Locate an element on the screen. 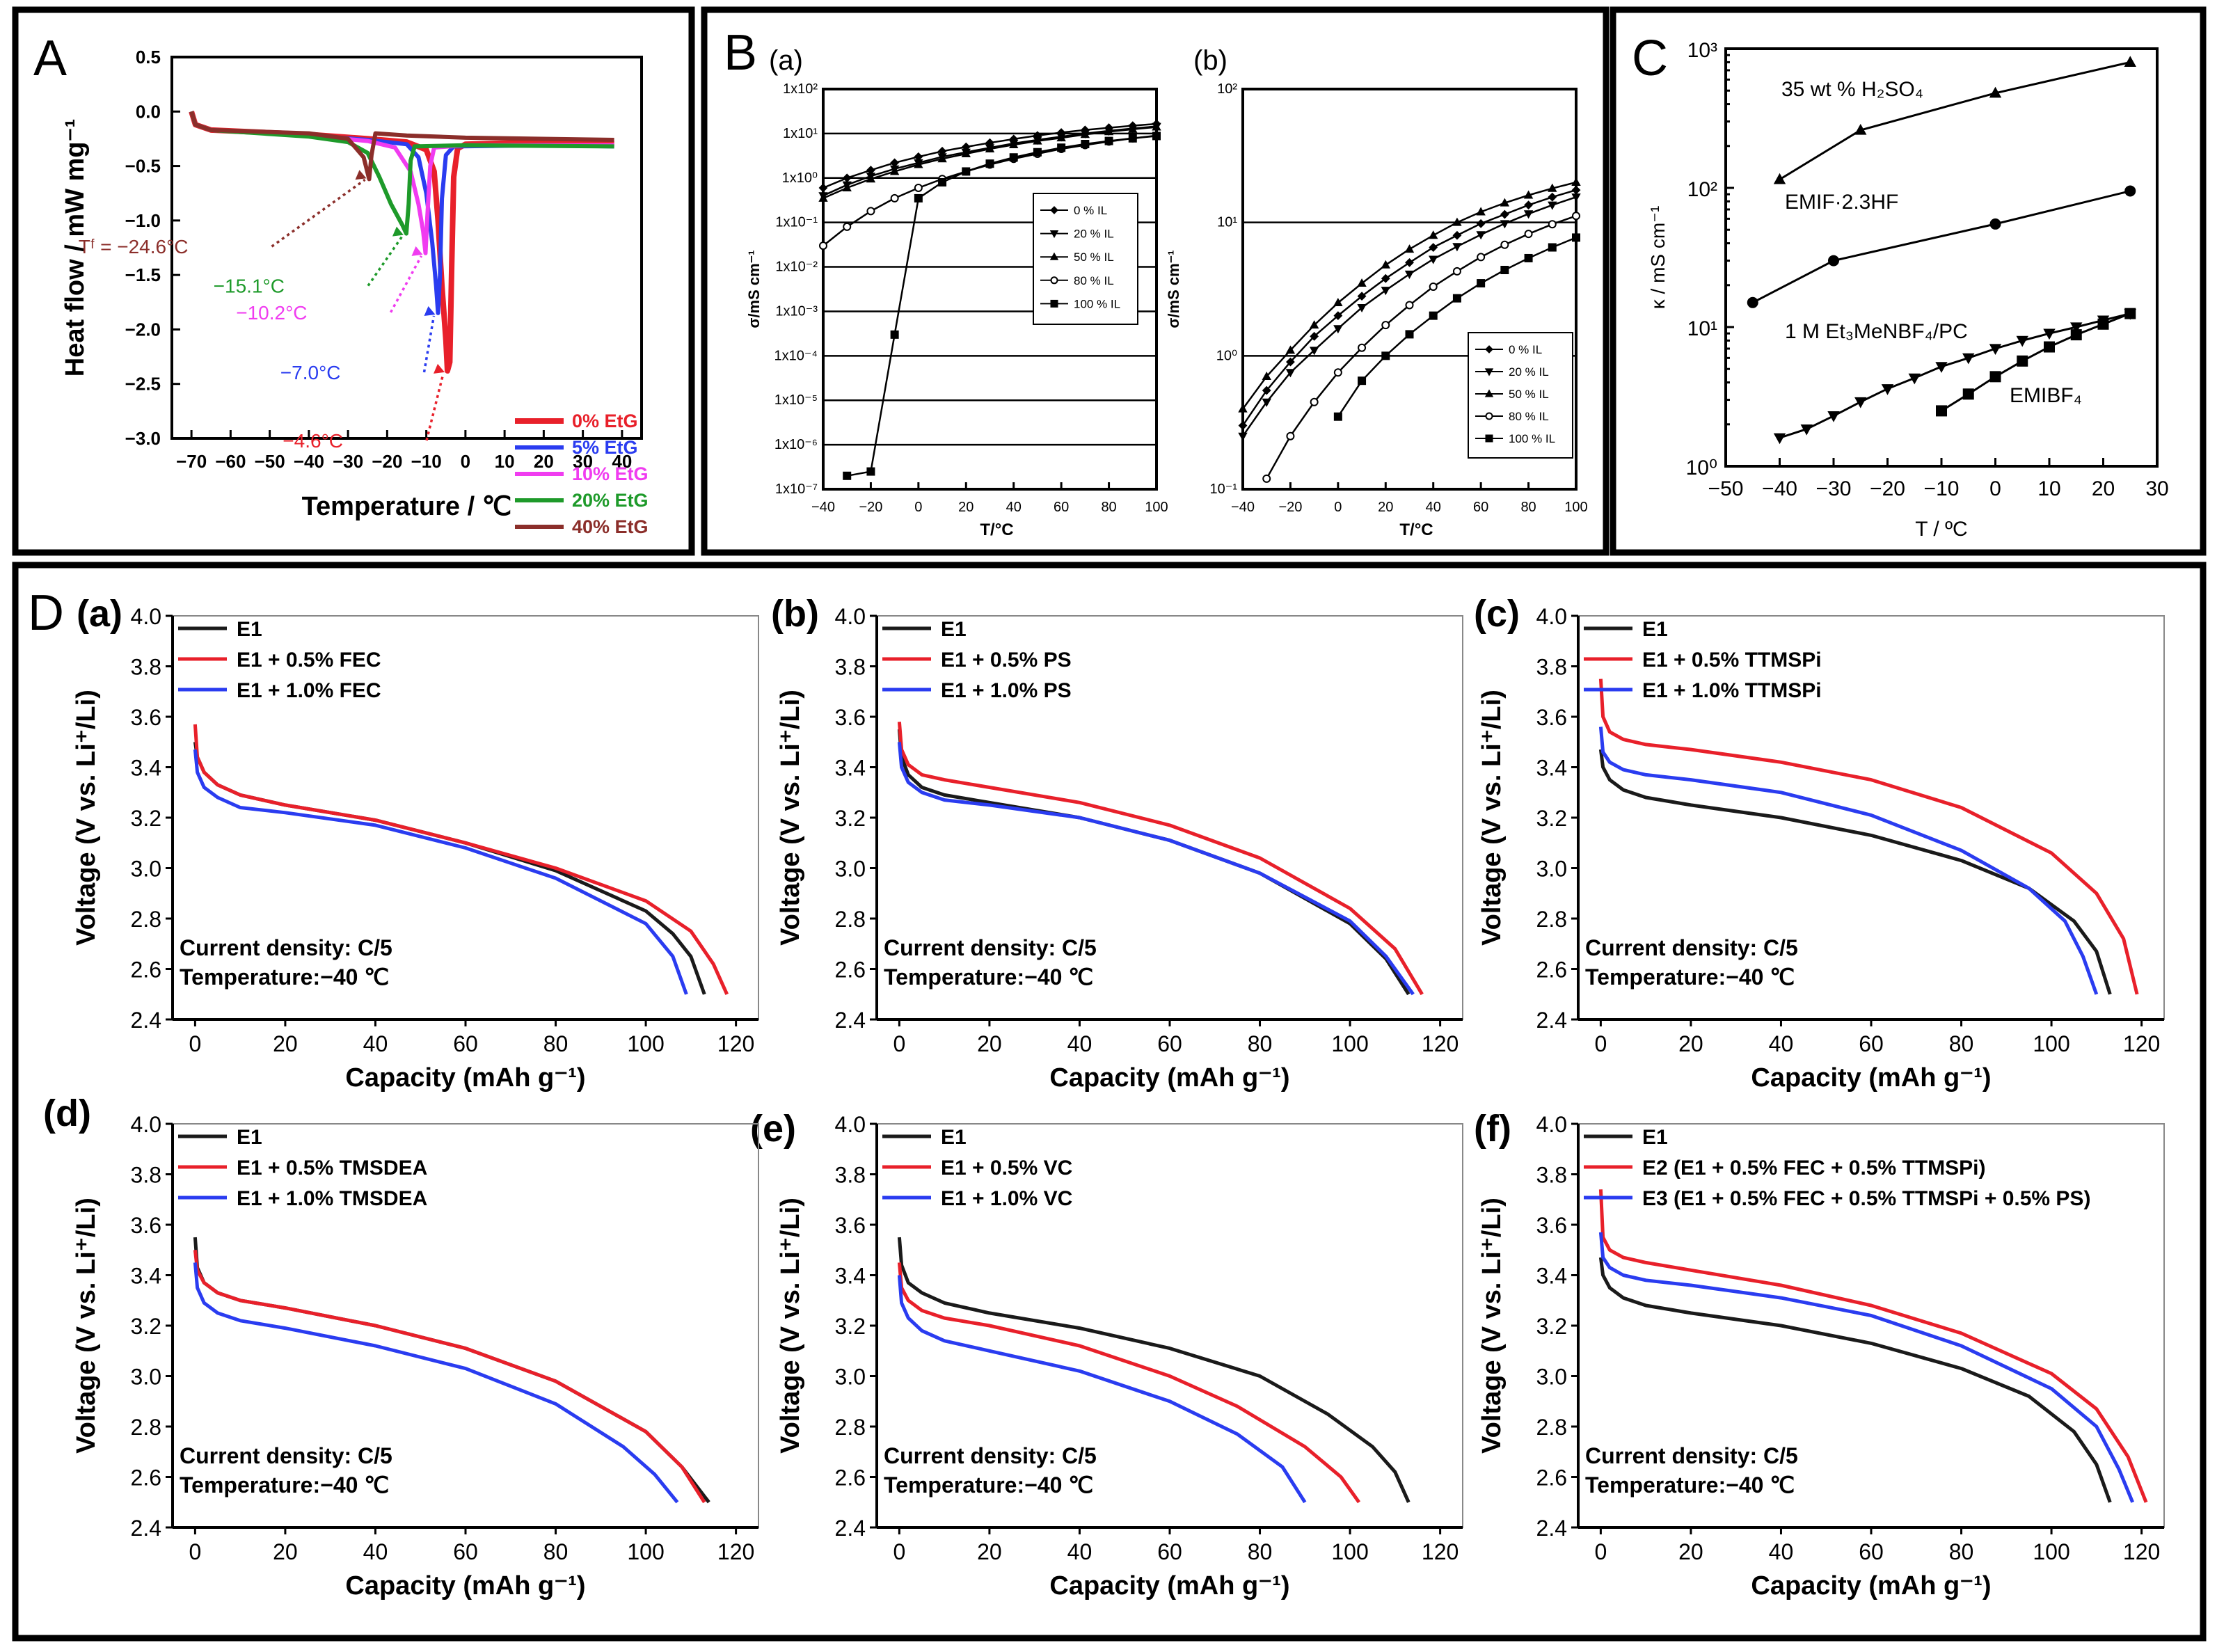 This screenshot has height=1652, width=2217. y-axis-label-Ba: σ/mS cm⁻¹ is located at coordinates (754, 289).